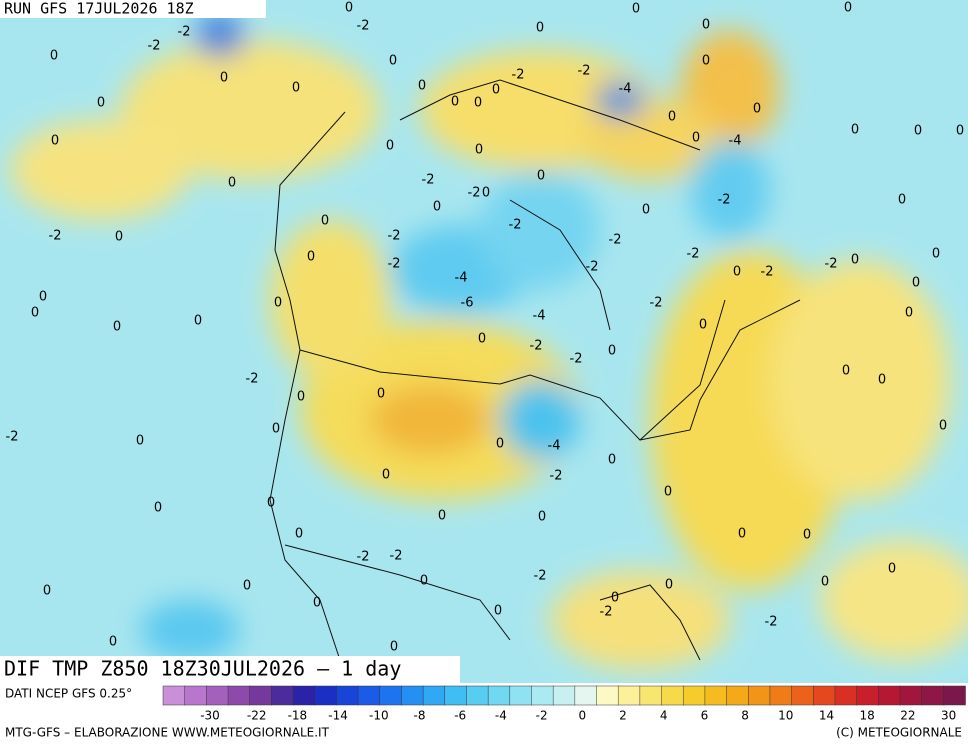  What do you see at coordinates (826, 716) in the screenshot?
I see `legend-tick-label: 14` at bounding box center [826, 716].